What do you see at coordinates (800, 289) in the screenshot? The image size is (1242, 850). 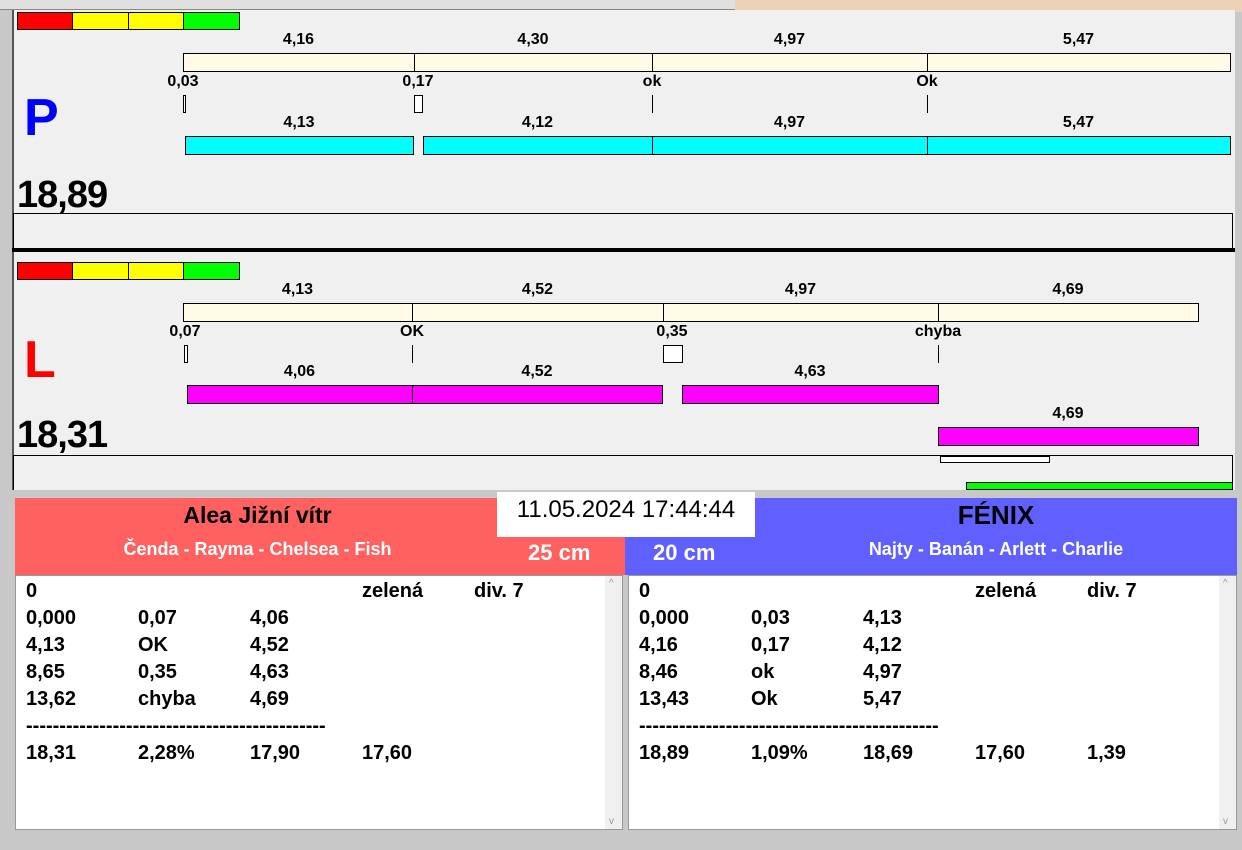 I see `top-segment-label: 4,97` at bounding box center [800, 289].